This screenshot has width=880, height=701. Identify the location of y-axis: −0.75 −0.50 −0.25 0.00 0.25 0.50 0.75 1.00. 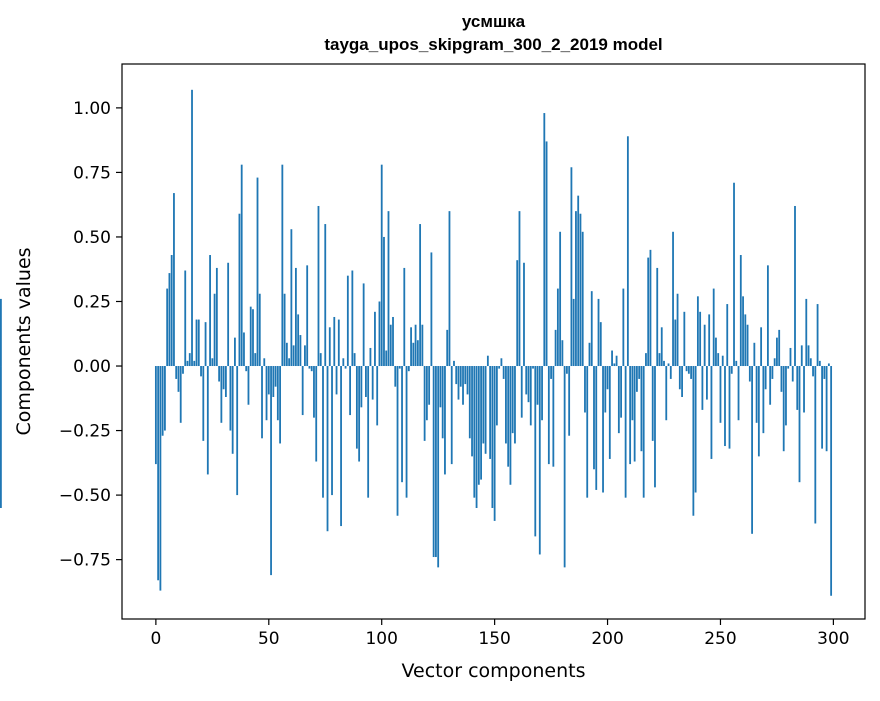
(90, 335).